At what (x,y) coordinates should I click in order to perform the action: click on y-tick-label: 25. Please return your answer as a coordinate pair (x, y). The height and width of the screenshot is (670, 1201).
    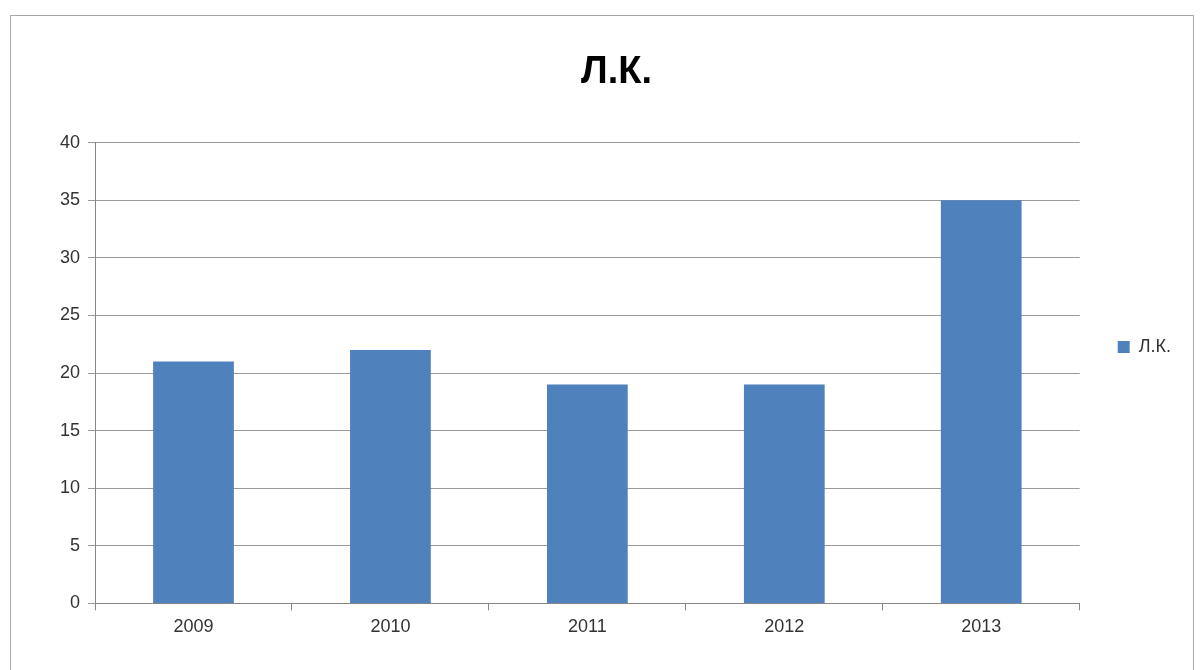
    Looking at the image, I should click on (70, 314).